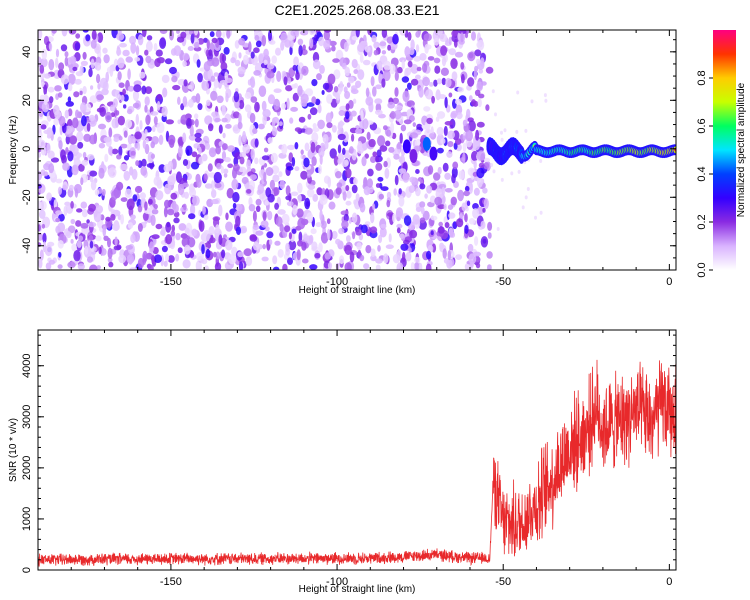 The image size is (750, 600). I want to click on x-tick-label: -50, so click(503, 282).